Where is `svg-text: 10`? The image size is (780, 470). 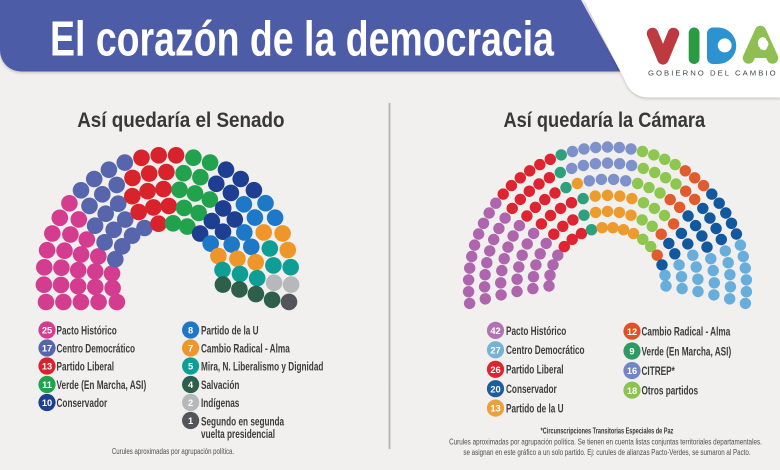
svg-text: 10 is located at coordinates (47, 403).